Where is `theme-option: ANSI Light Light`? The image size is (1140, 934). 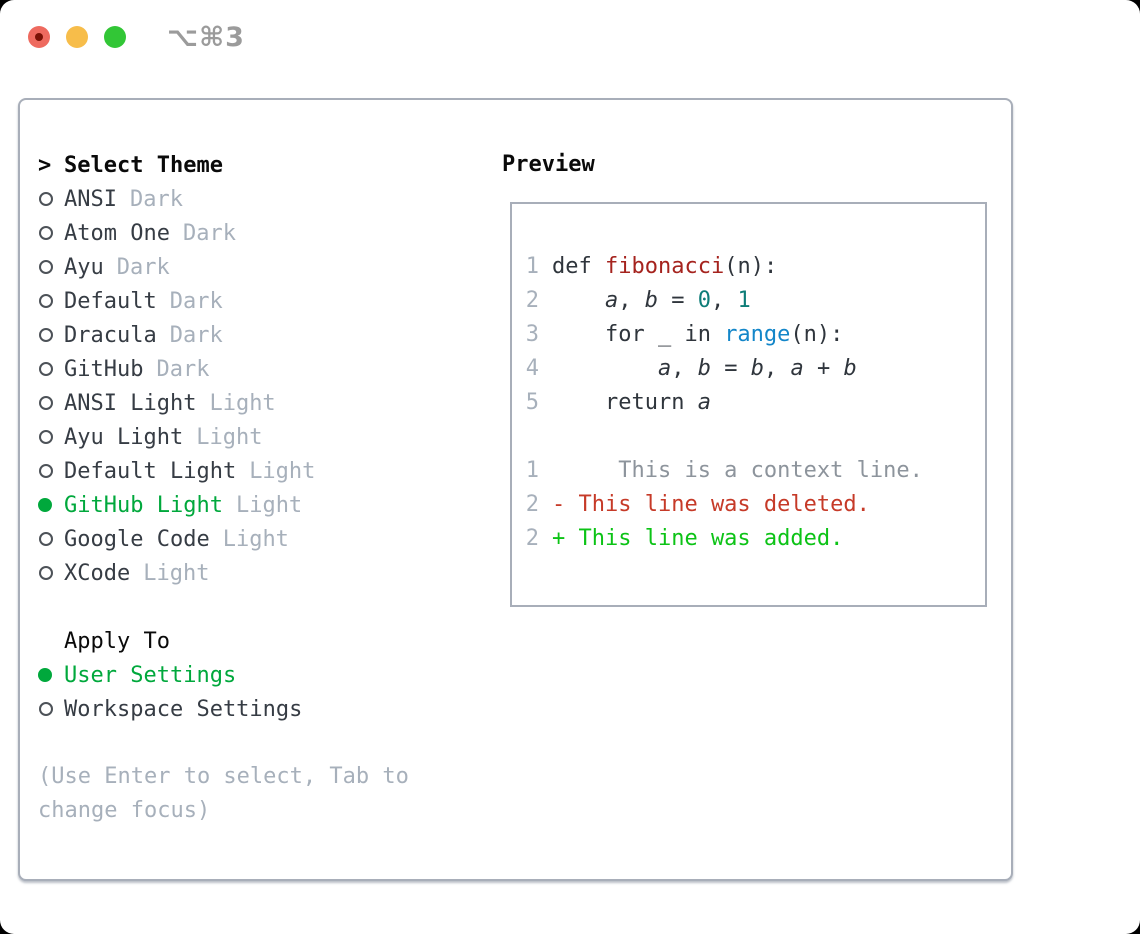
theme-option: ANSI Light Light is located at coordinates (258, 403).